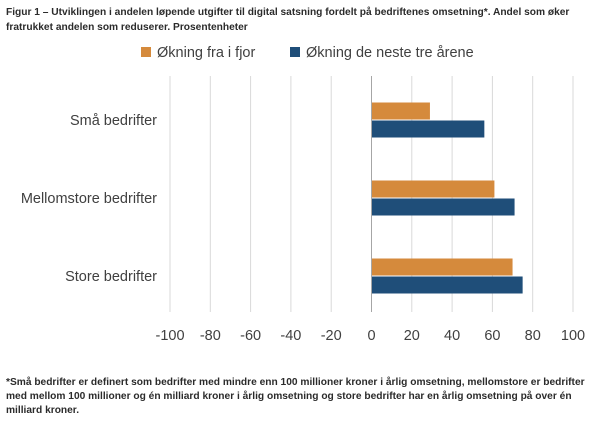  Describe the element at coordinates (492, 336) in the screenshot. I see `x-tick-label: 60` at that location.